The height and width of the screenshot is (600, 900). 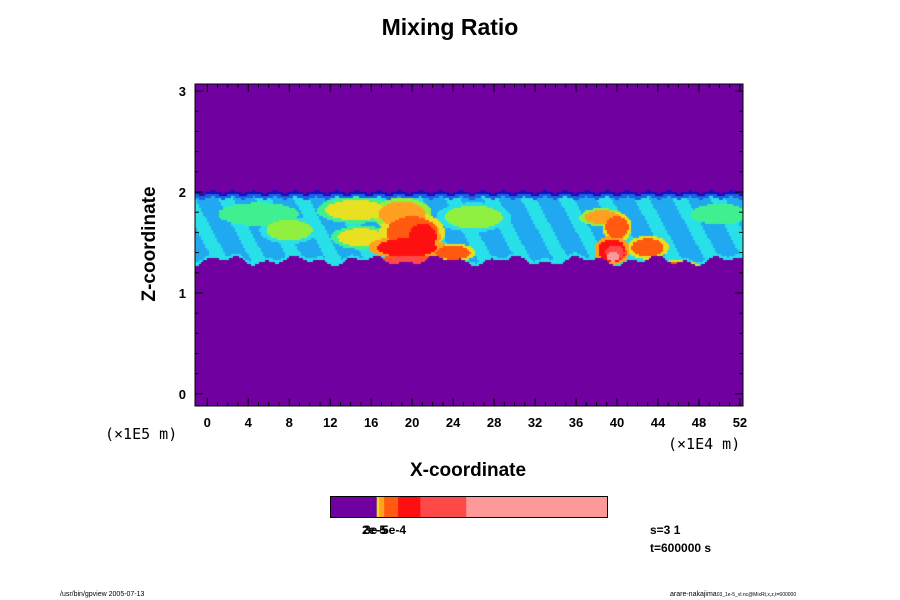 What do you see at coordinates (207, 422) in the screenshot?
I see `x-tick-label: 0` at bounding box center [207, 422].